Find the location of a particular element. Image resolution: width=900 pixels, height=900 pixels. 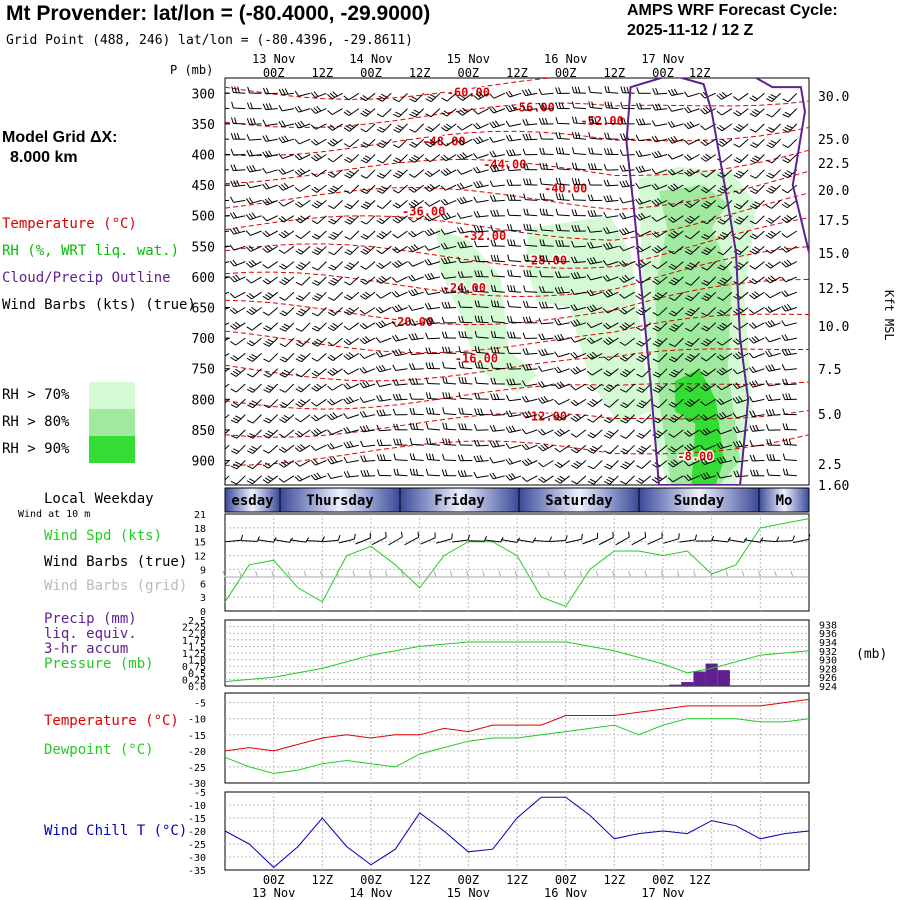

wind-barb-true-shaft is located at coordinates (687, 541).